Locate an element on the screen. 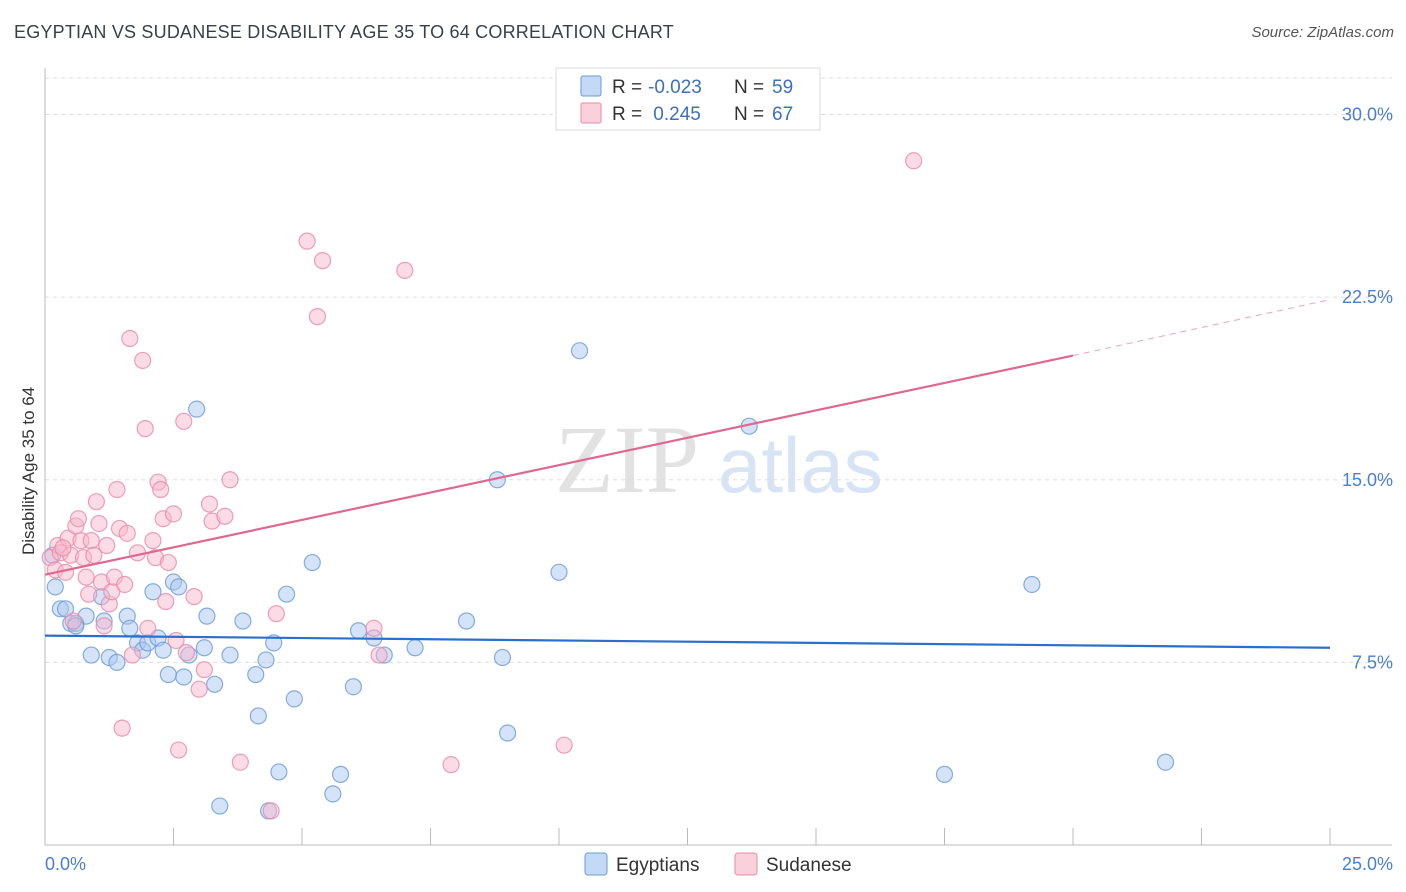 The image size is (1406, 892). bottom-legend-sudanese: Sudanese is located at coordinates (809, 865).